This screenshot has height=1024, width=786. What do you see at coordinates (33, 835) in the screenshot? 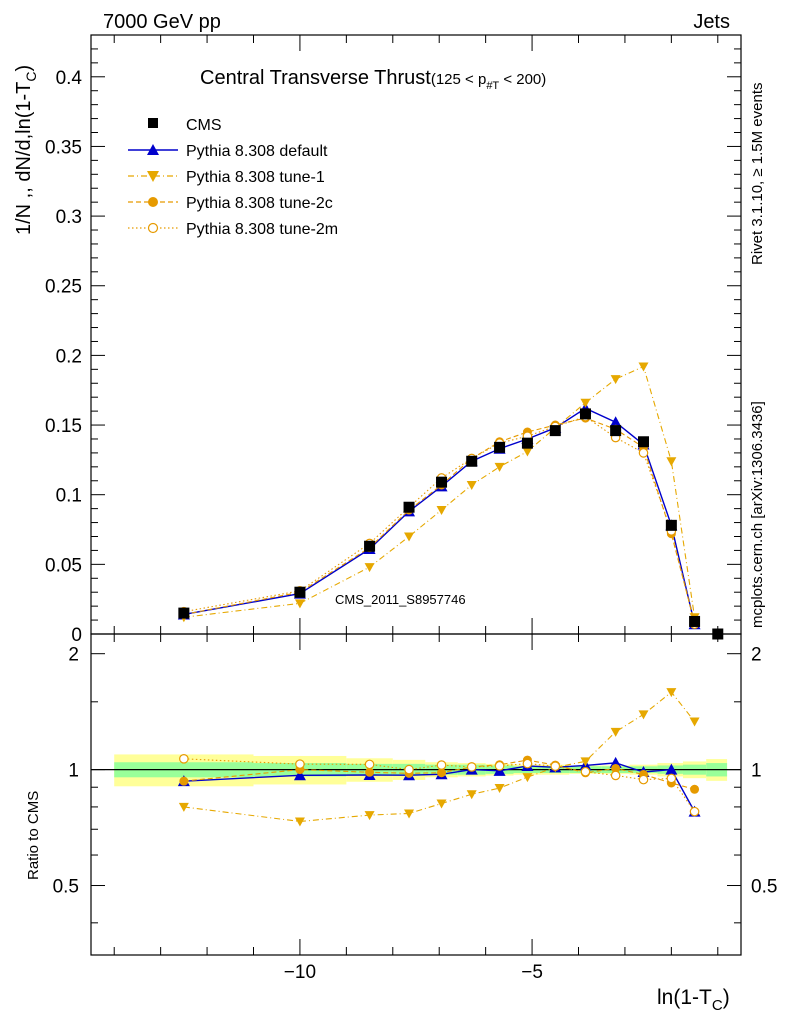
I see `ratio-y-axis-label: Ratio to CMS` at bounding box center [33, 835].